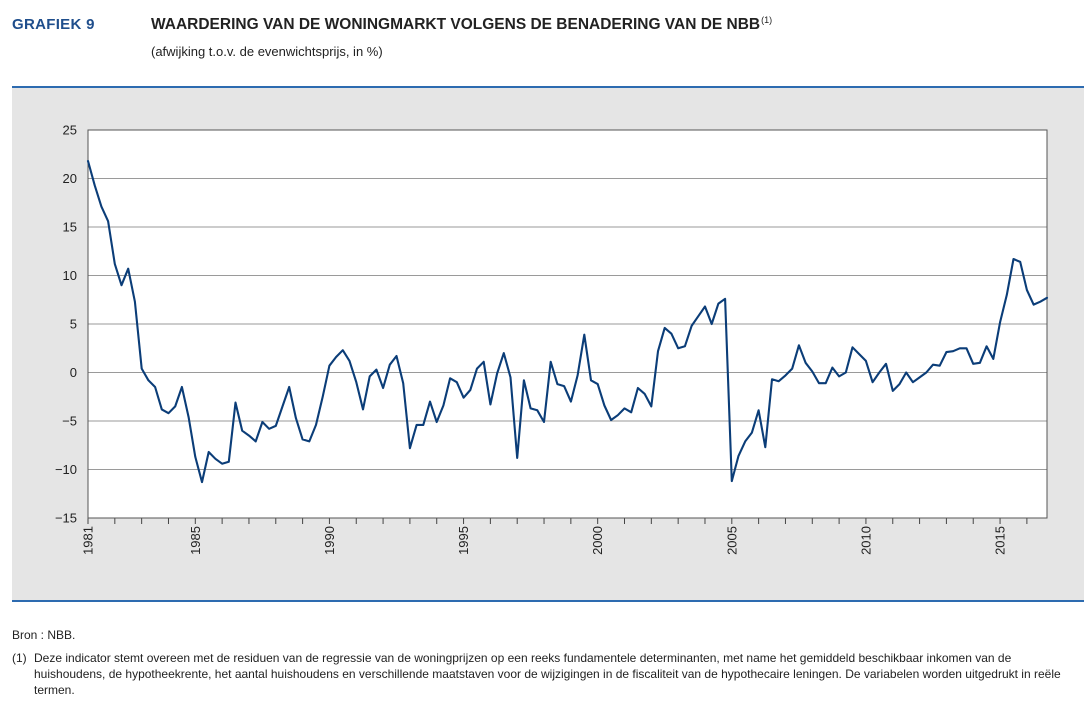  Describe the element at coordinates (73, 372) in the screenshot. I see `y-tick-label: 0` at that location.